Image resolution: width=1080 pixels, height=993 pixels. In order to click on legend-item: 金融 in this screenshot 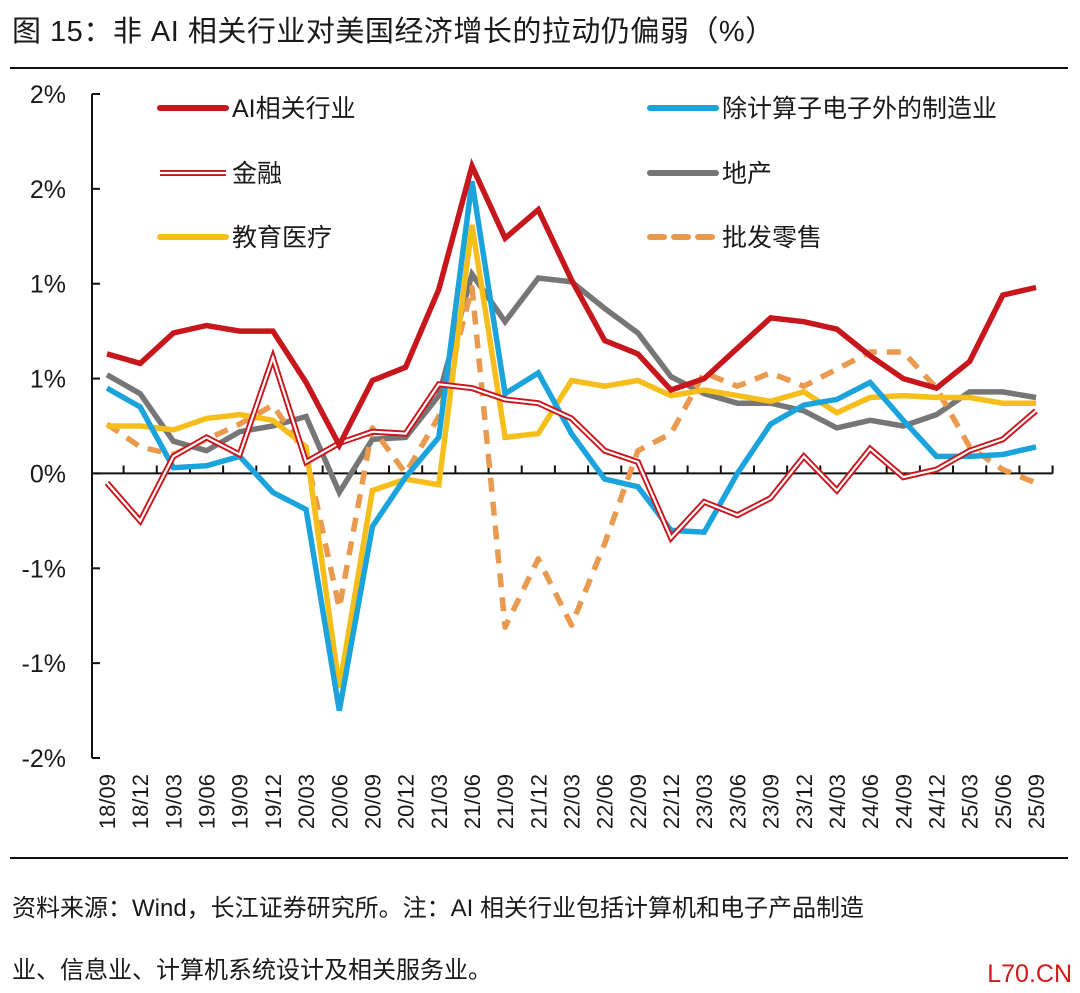, I will do `click(221, 174)`.